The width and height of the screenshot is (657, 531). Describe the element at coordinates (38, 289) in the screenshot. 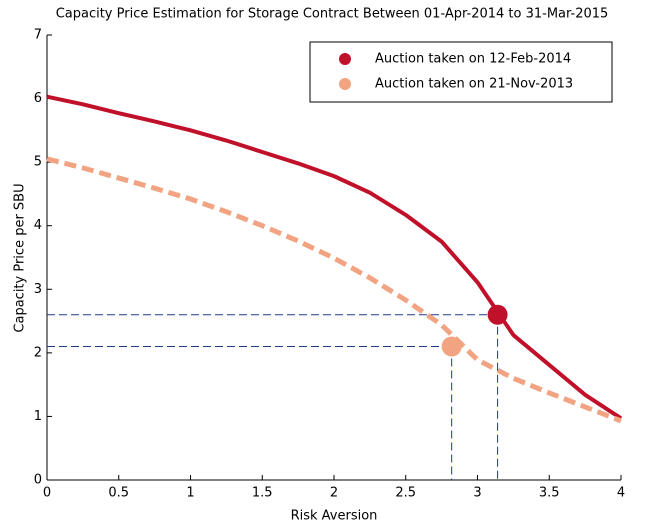

I see `y-tick-label: 3` at that location.